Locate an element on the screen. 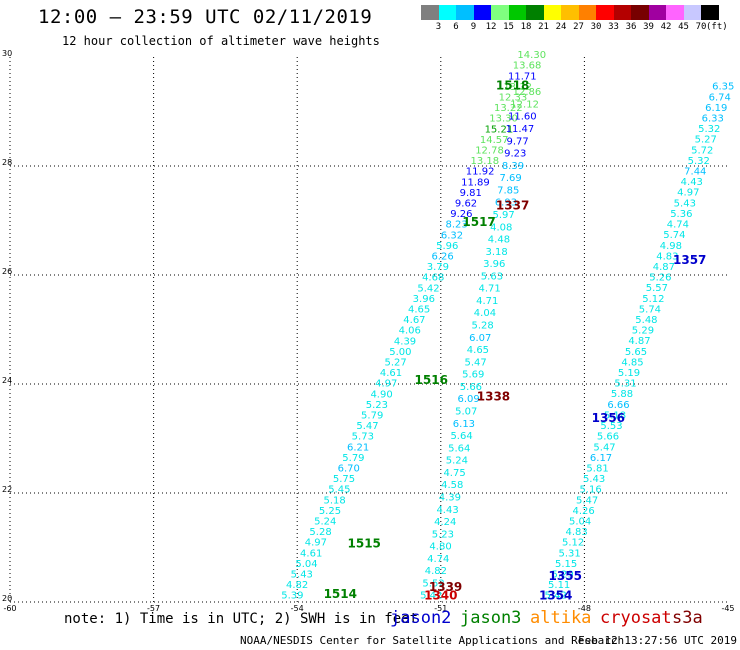 The width and height of the screenshot is (740, 650). swh-value-track-right: 6.66 is located at coordinates (618, 405).